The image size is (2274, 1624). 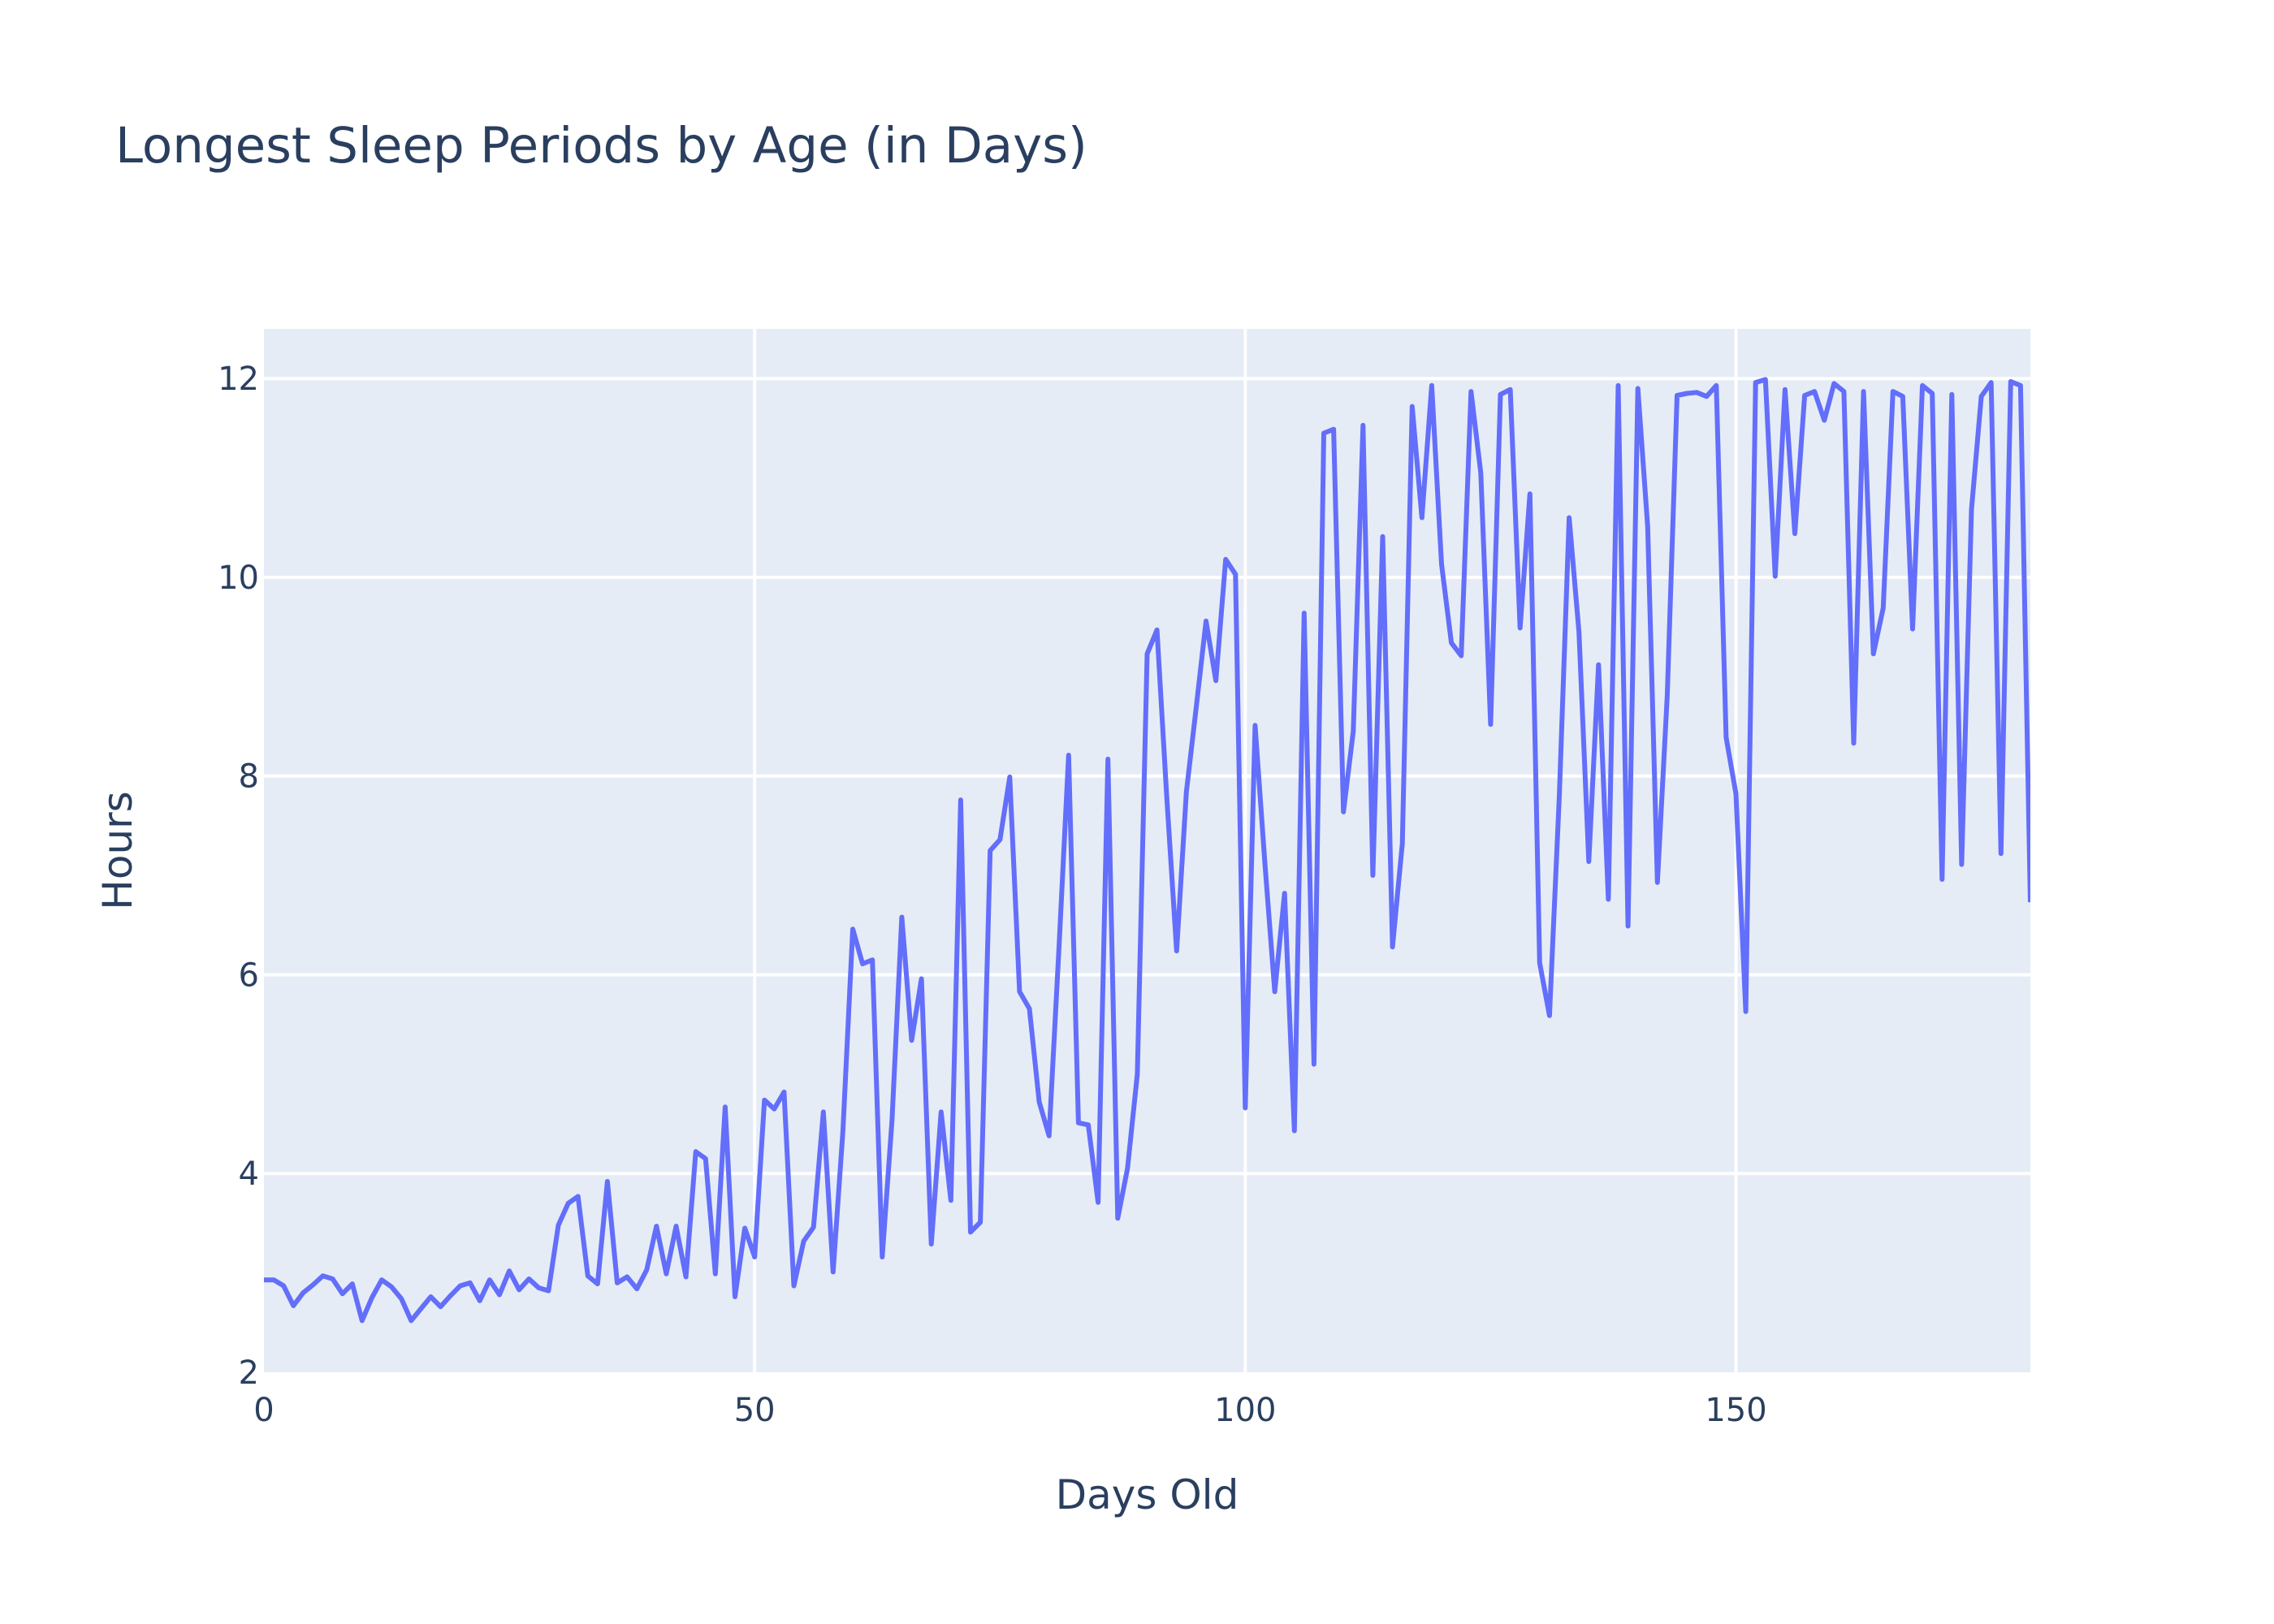 What do you see at coordinates (249, 1174) in the screenshot?
I see `y-tick-label: 4` at bounding box center [249, 1174].